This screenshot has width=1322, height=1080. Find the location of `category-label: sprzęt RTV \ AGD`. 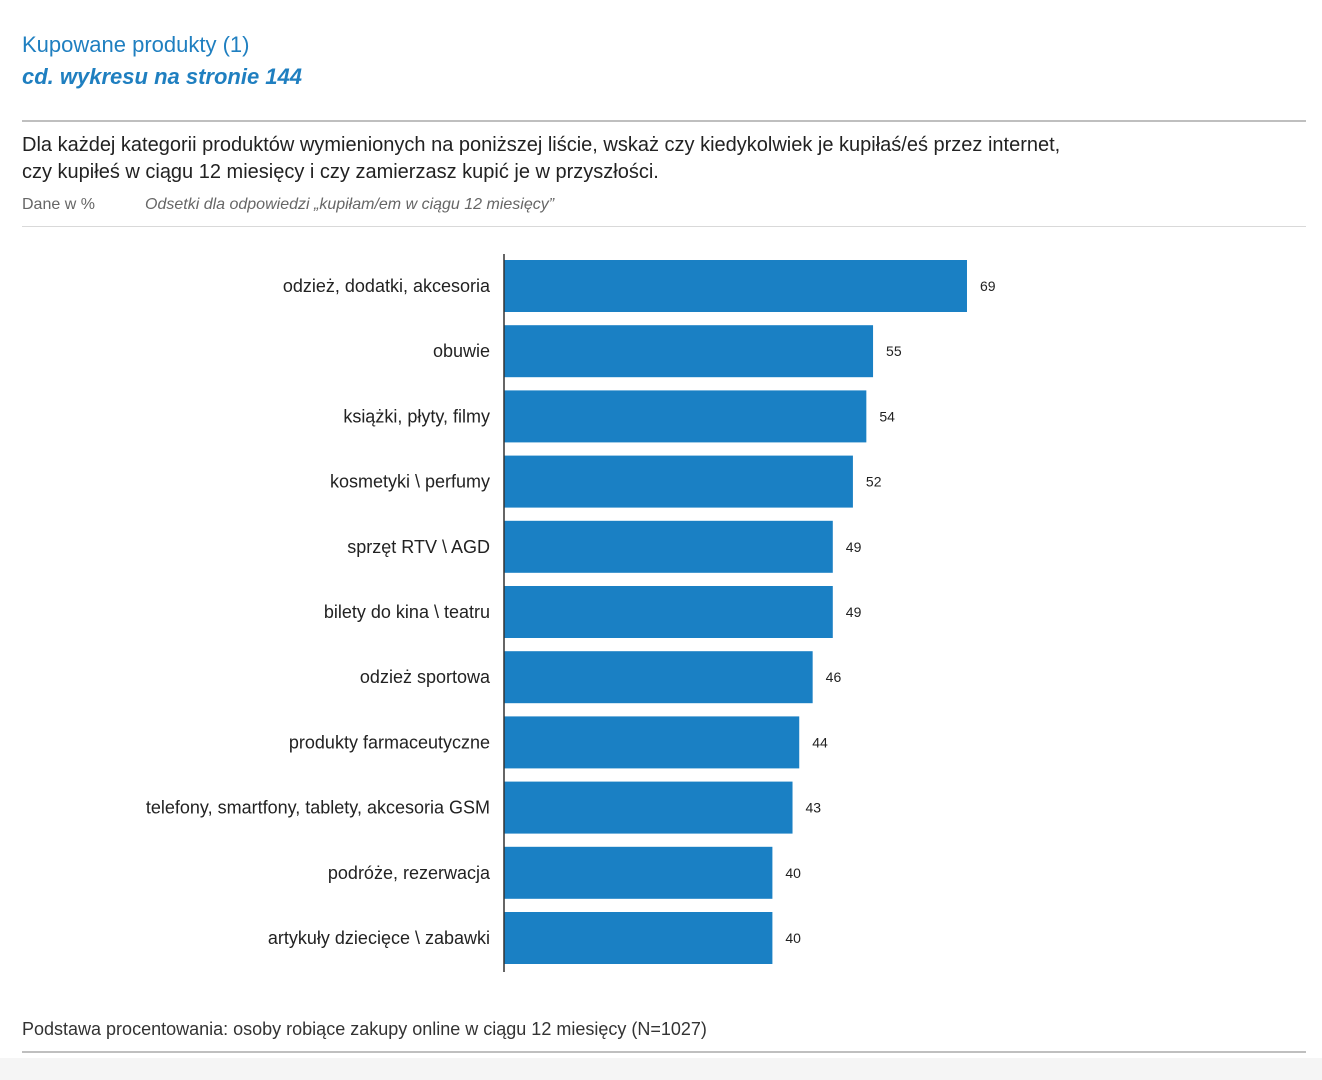

category-label: sprzęt RTV \ AGD is located at coordinates (418, 547).